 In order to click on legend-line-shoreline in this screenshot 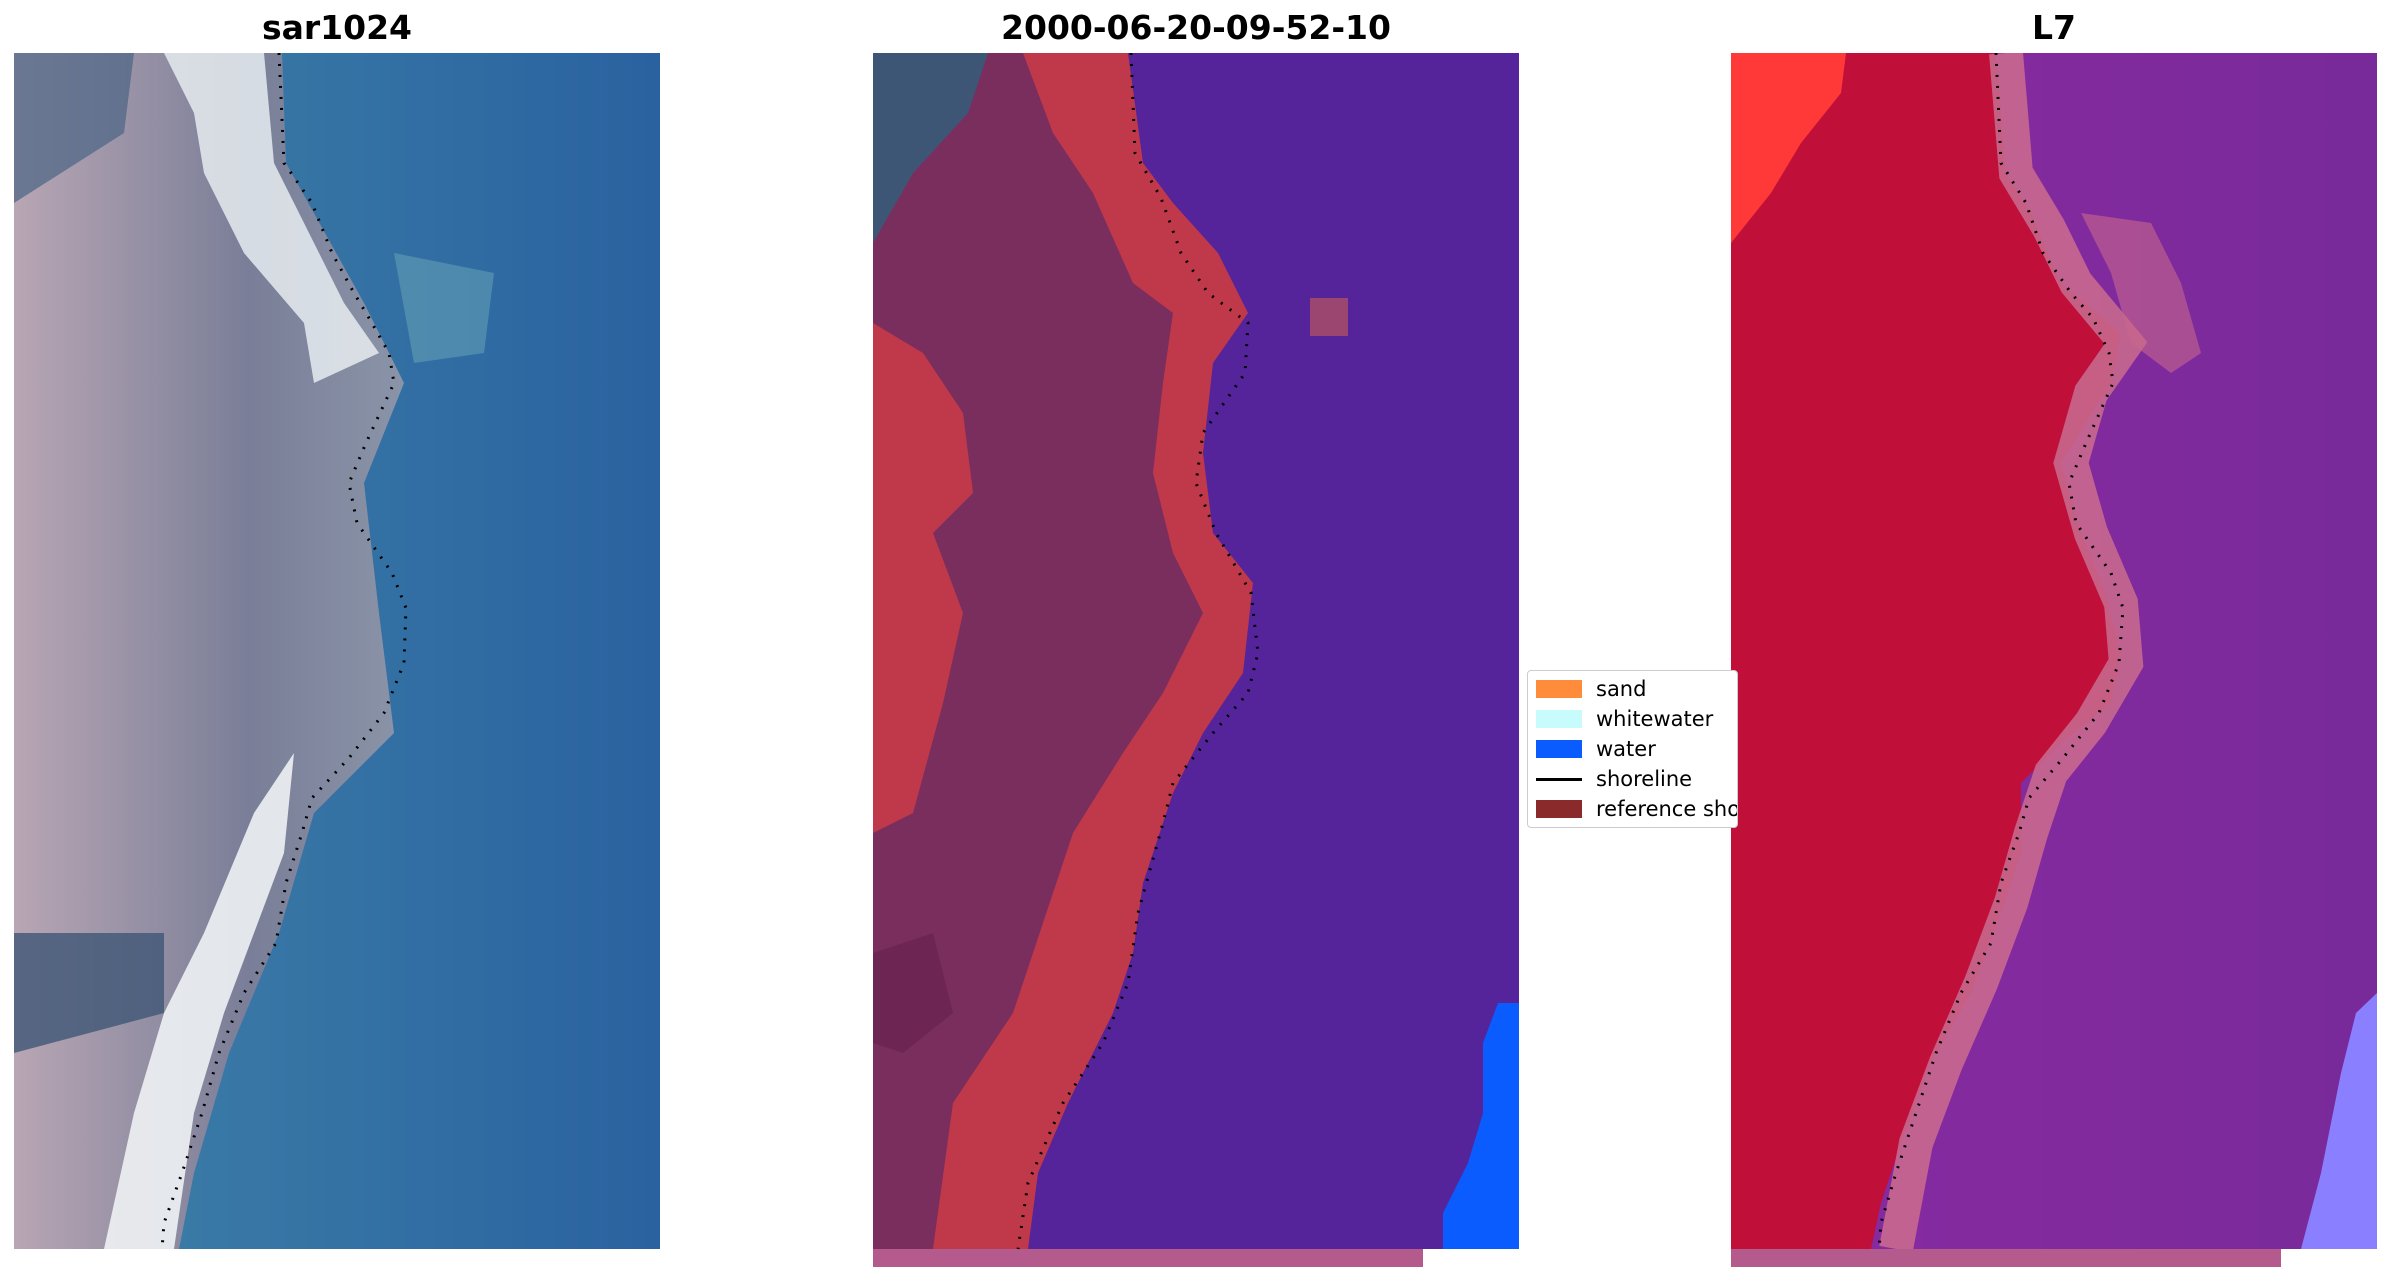, I will do `click(1559, 779)`.